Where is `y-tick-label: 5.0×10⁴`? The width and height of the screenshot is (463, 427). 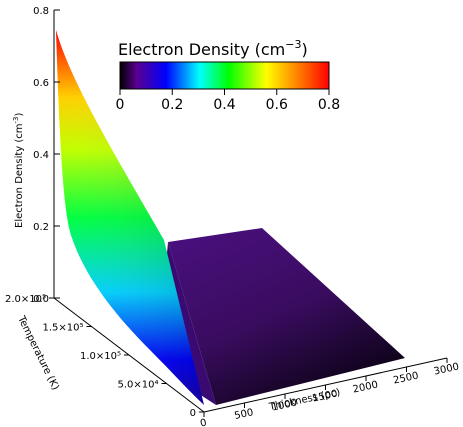 y-tick-label: 5.0×10⁴ is located at coordinates (137, 385).